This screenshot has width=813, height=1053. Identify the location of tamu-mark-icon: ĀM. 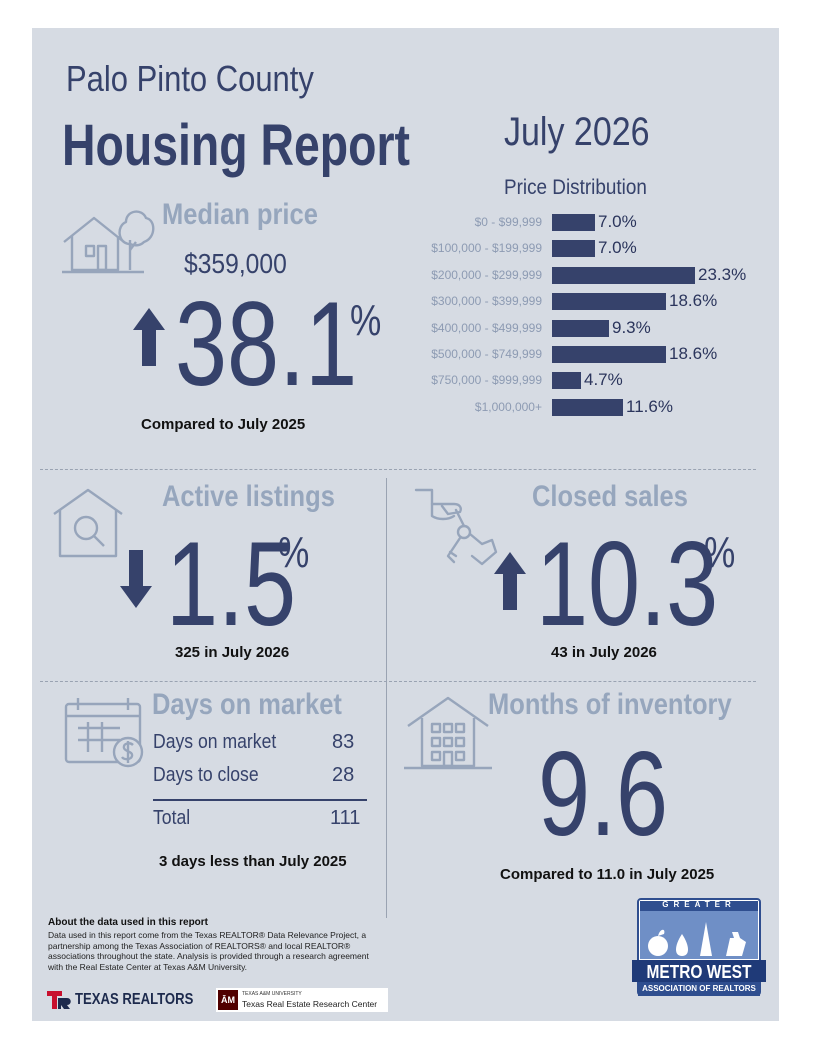
(228, 1000).